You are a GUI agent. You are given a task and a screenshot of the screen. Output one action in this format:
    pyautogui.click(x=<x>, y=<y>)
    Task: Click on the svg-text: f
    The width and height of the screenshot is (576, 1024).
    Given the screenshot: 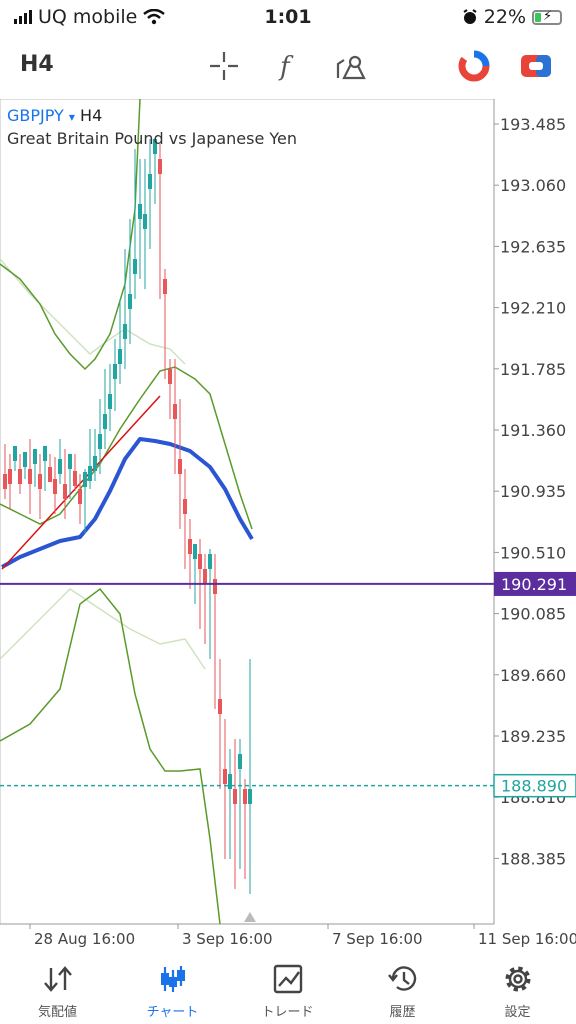 What is the action you would take?
    pyautogui.click(x=286, y=67)
    